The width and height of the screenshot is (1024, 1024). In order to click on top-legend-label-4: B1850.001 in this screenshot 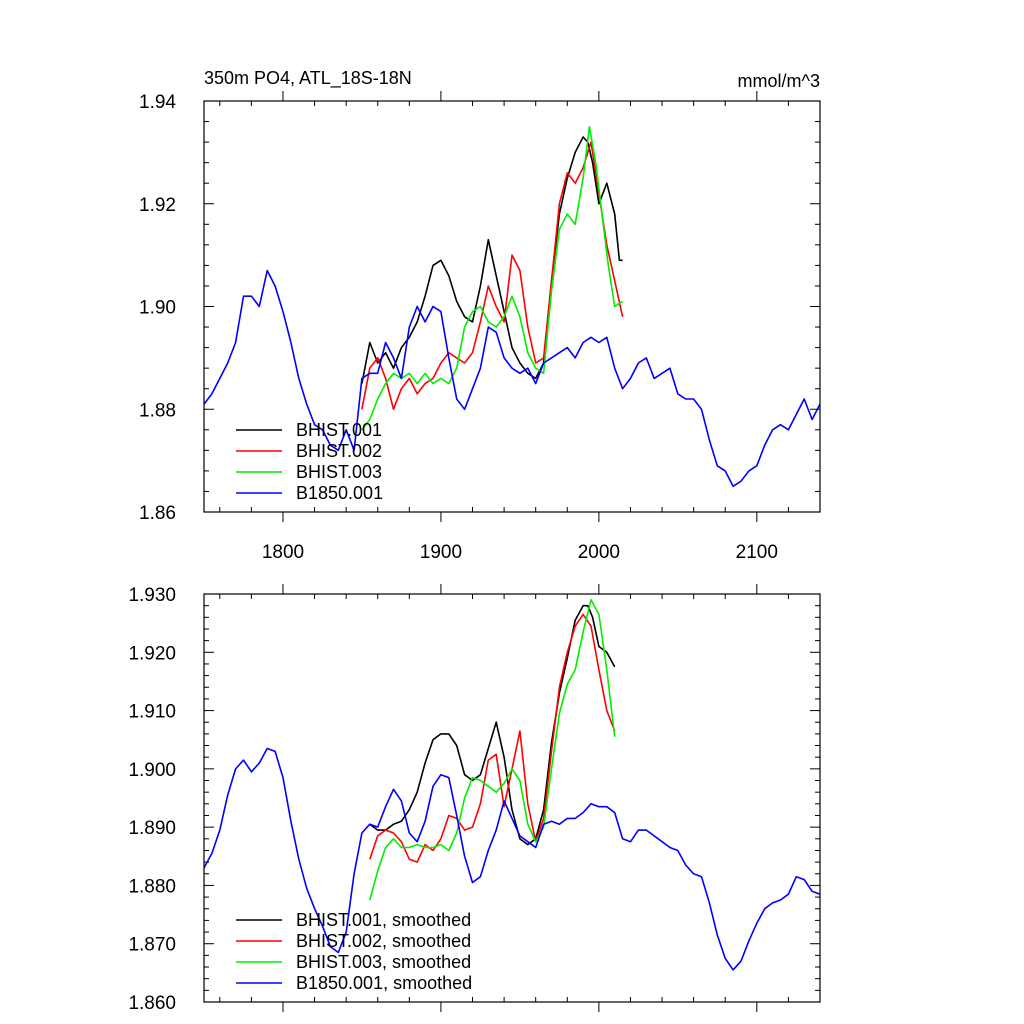, I will do `click(339, 493)`.